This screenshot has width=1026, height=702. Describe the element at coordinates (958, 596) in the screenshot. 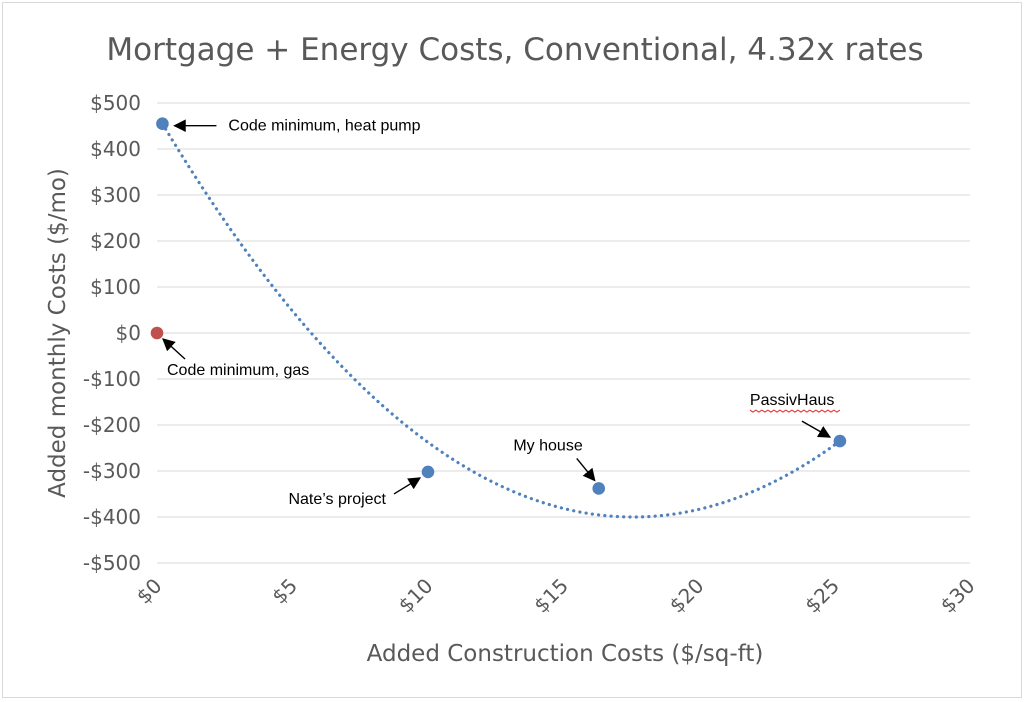

I see `x-tick-label: $30` at that location.